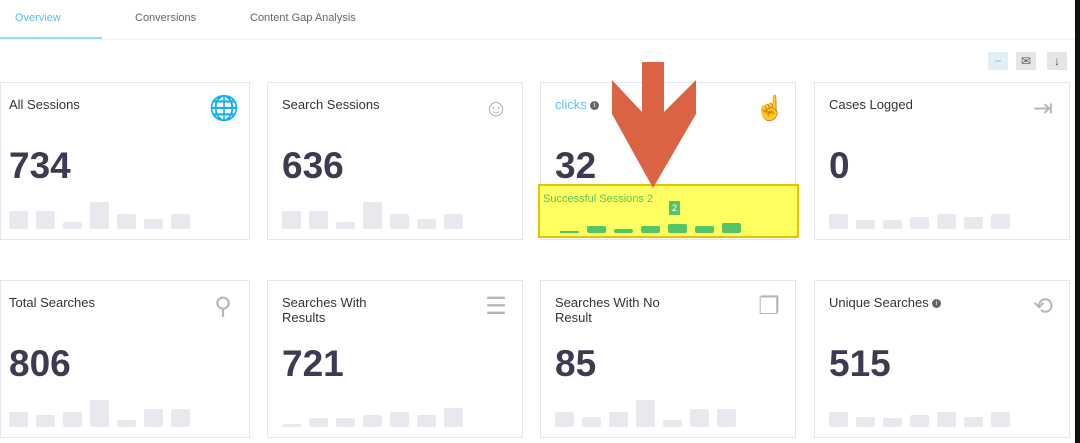  I want to click on card-value: 515, so click(860, 363).